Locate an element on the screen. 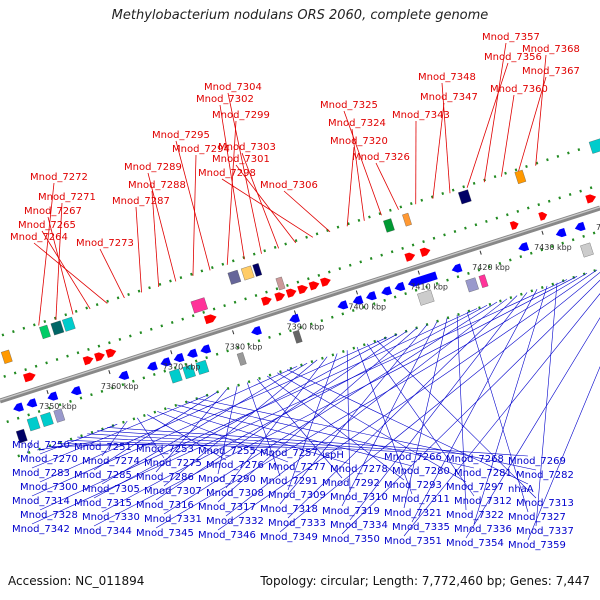 Image resolution: width=600 pixels, height=600 pixels. gene-label-bottom: Mnod_7286 is located at coordinates (165, 477).